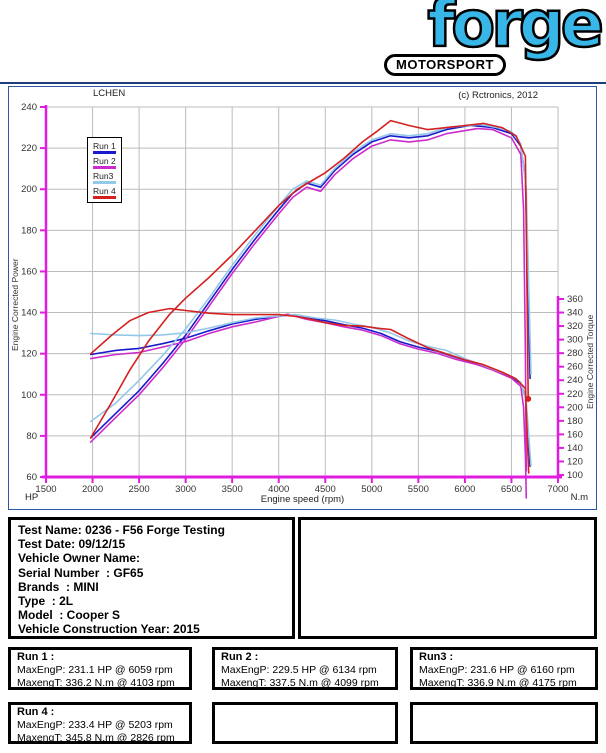 The image size is (606, 753). Describe the element at coordinates (104, 162) in the screenshot. I see `legend-item-run-2: Run 2` at that location.